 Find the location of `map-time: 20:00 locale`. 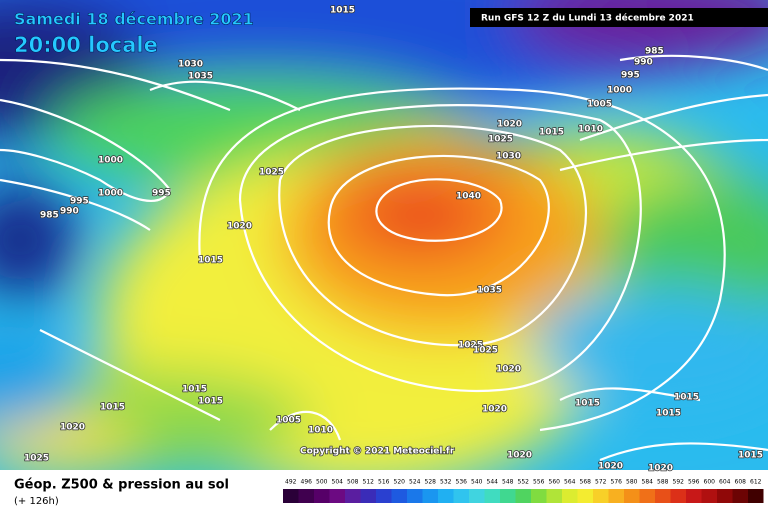

map-time: 20:00 locale is located at coordinates (86, 45).